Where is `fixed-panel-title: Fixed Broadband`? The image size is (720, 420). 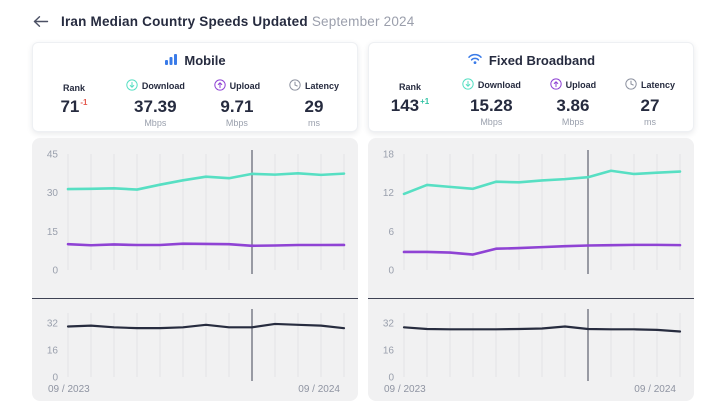 fixed-panel-title: Fixed Broadband is located at coordinates (531, 60).